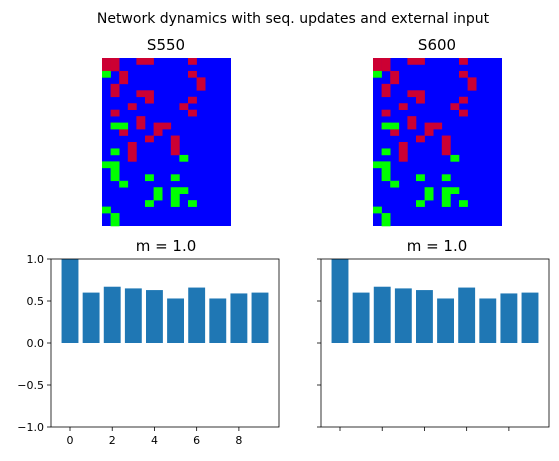  Describe the element at coordinates (30, 427) in the screenshot. I see `y-tick-label: −1.0` at that location.